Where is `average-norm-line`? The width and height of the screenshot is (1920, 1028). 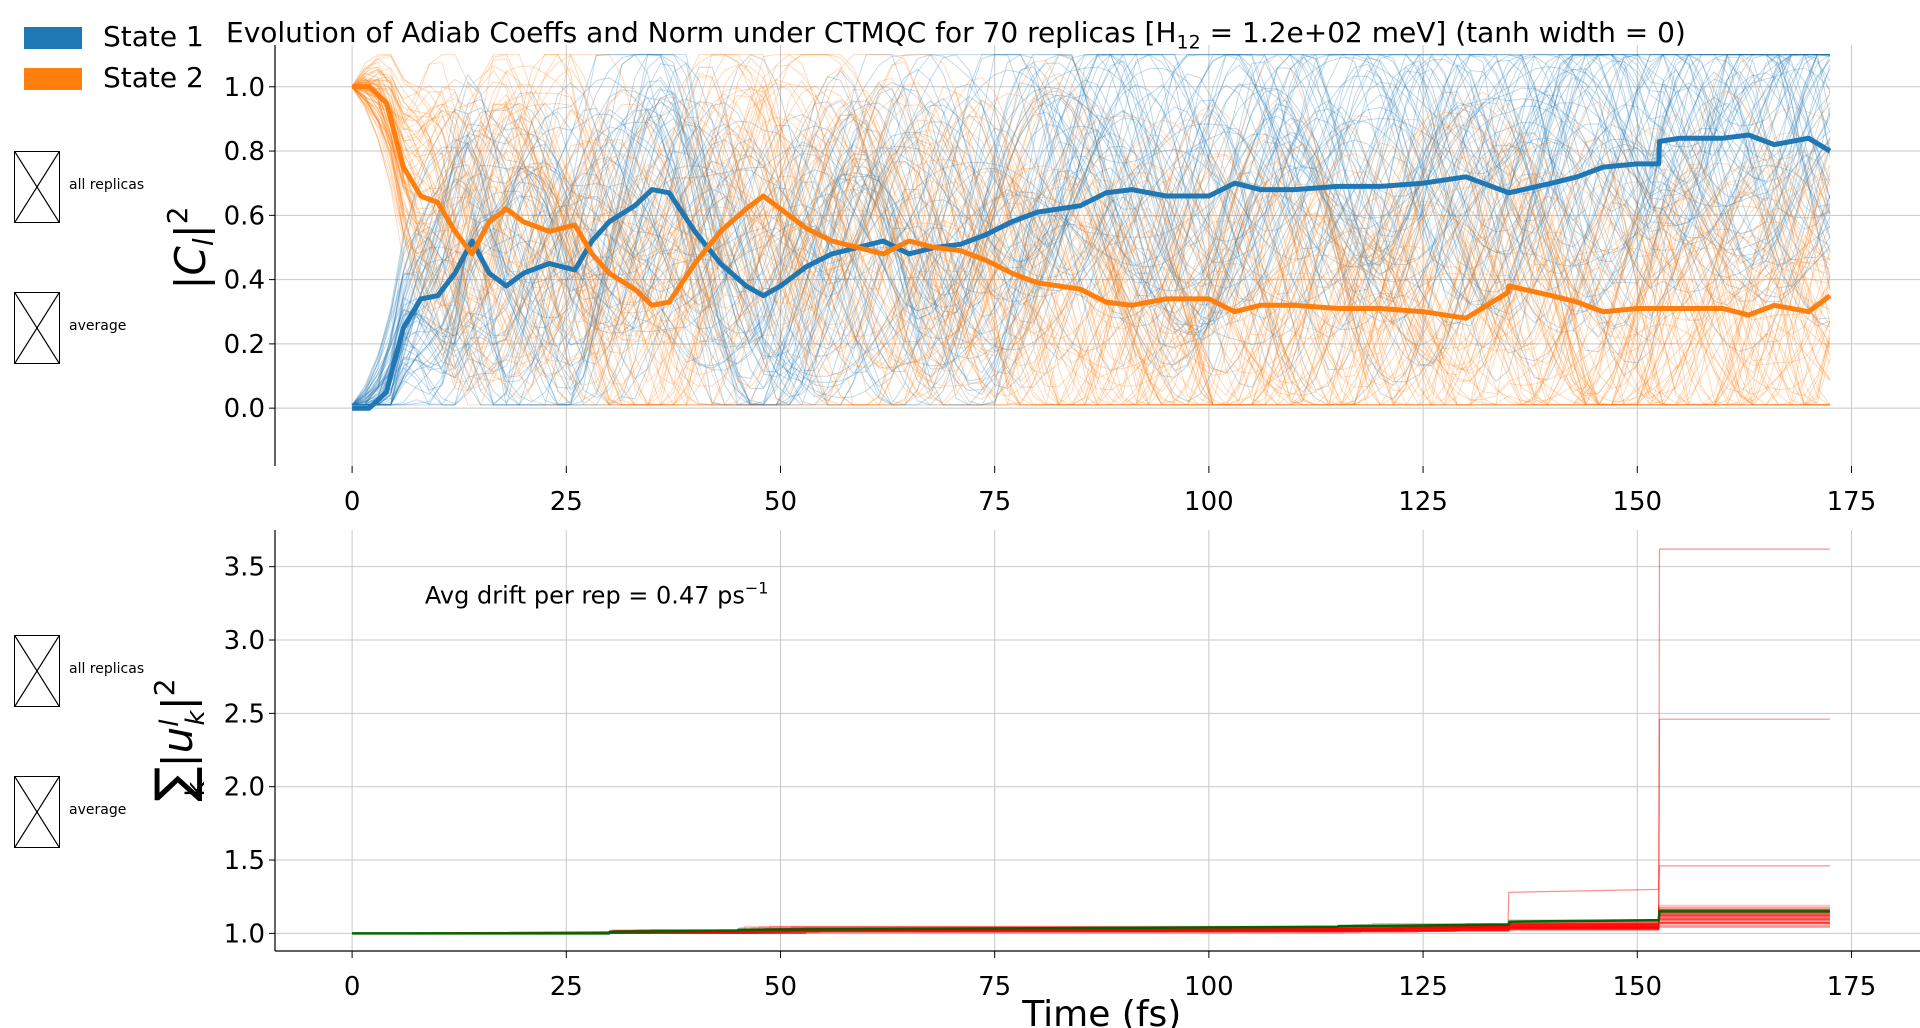
average-norm-line is located at coordinates (1091, 922).